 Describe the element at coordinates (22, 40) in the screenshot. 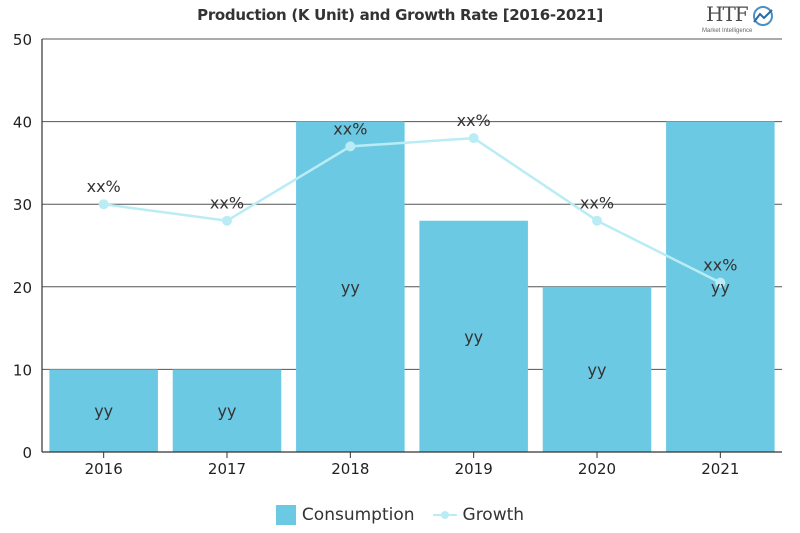

I see `y-tick-label: 50` at that location.